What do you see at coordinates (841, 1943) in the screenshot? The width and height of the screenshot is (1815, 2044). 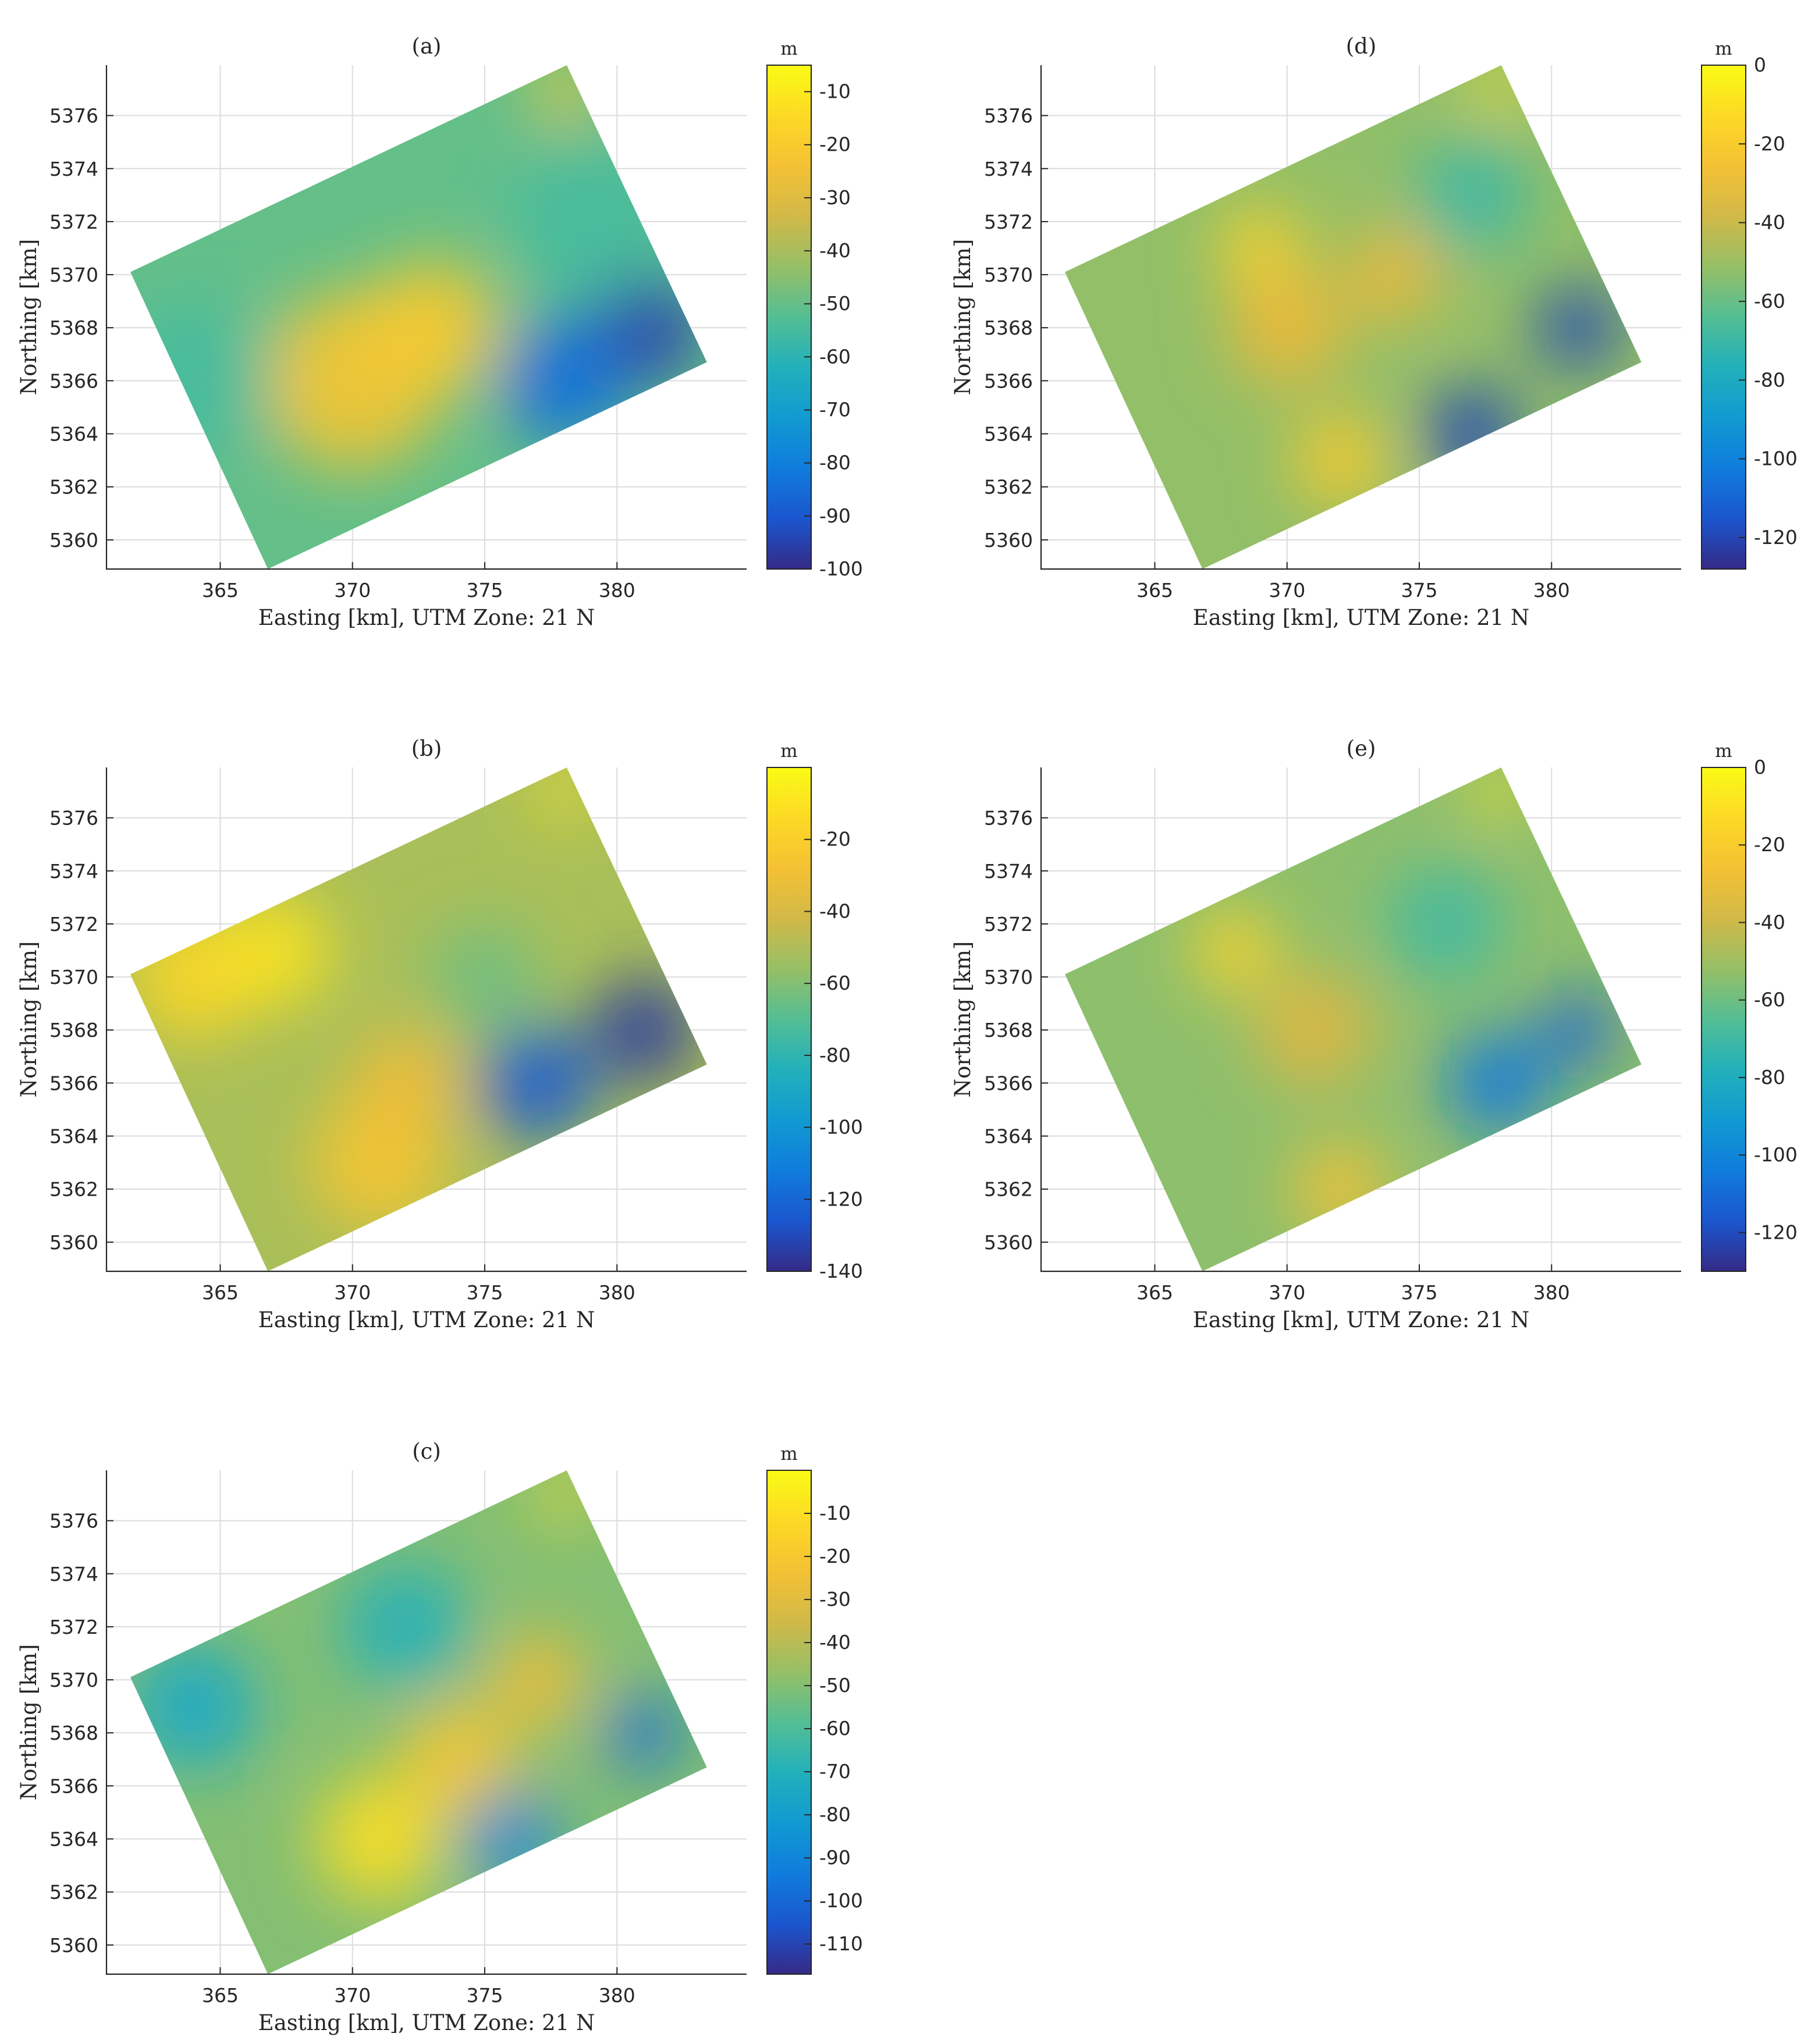 I see `colorbar-tick-label: -110` at bounding box center [841, 1943].